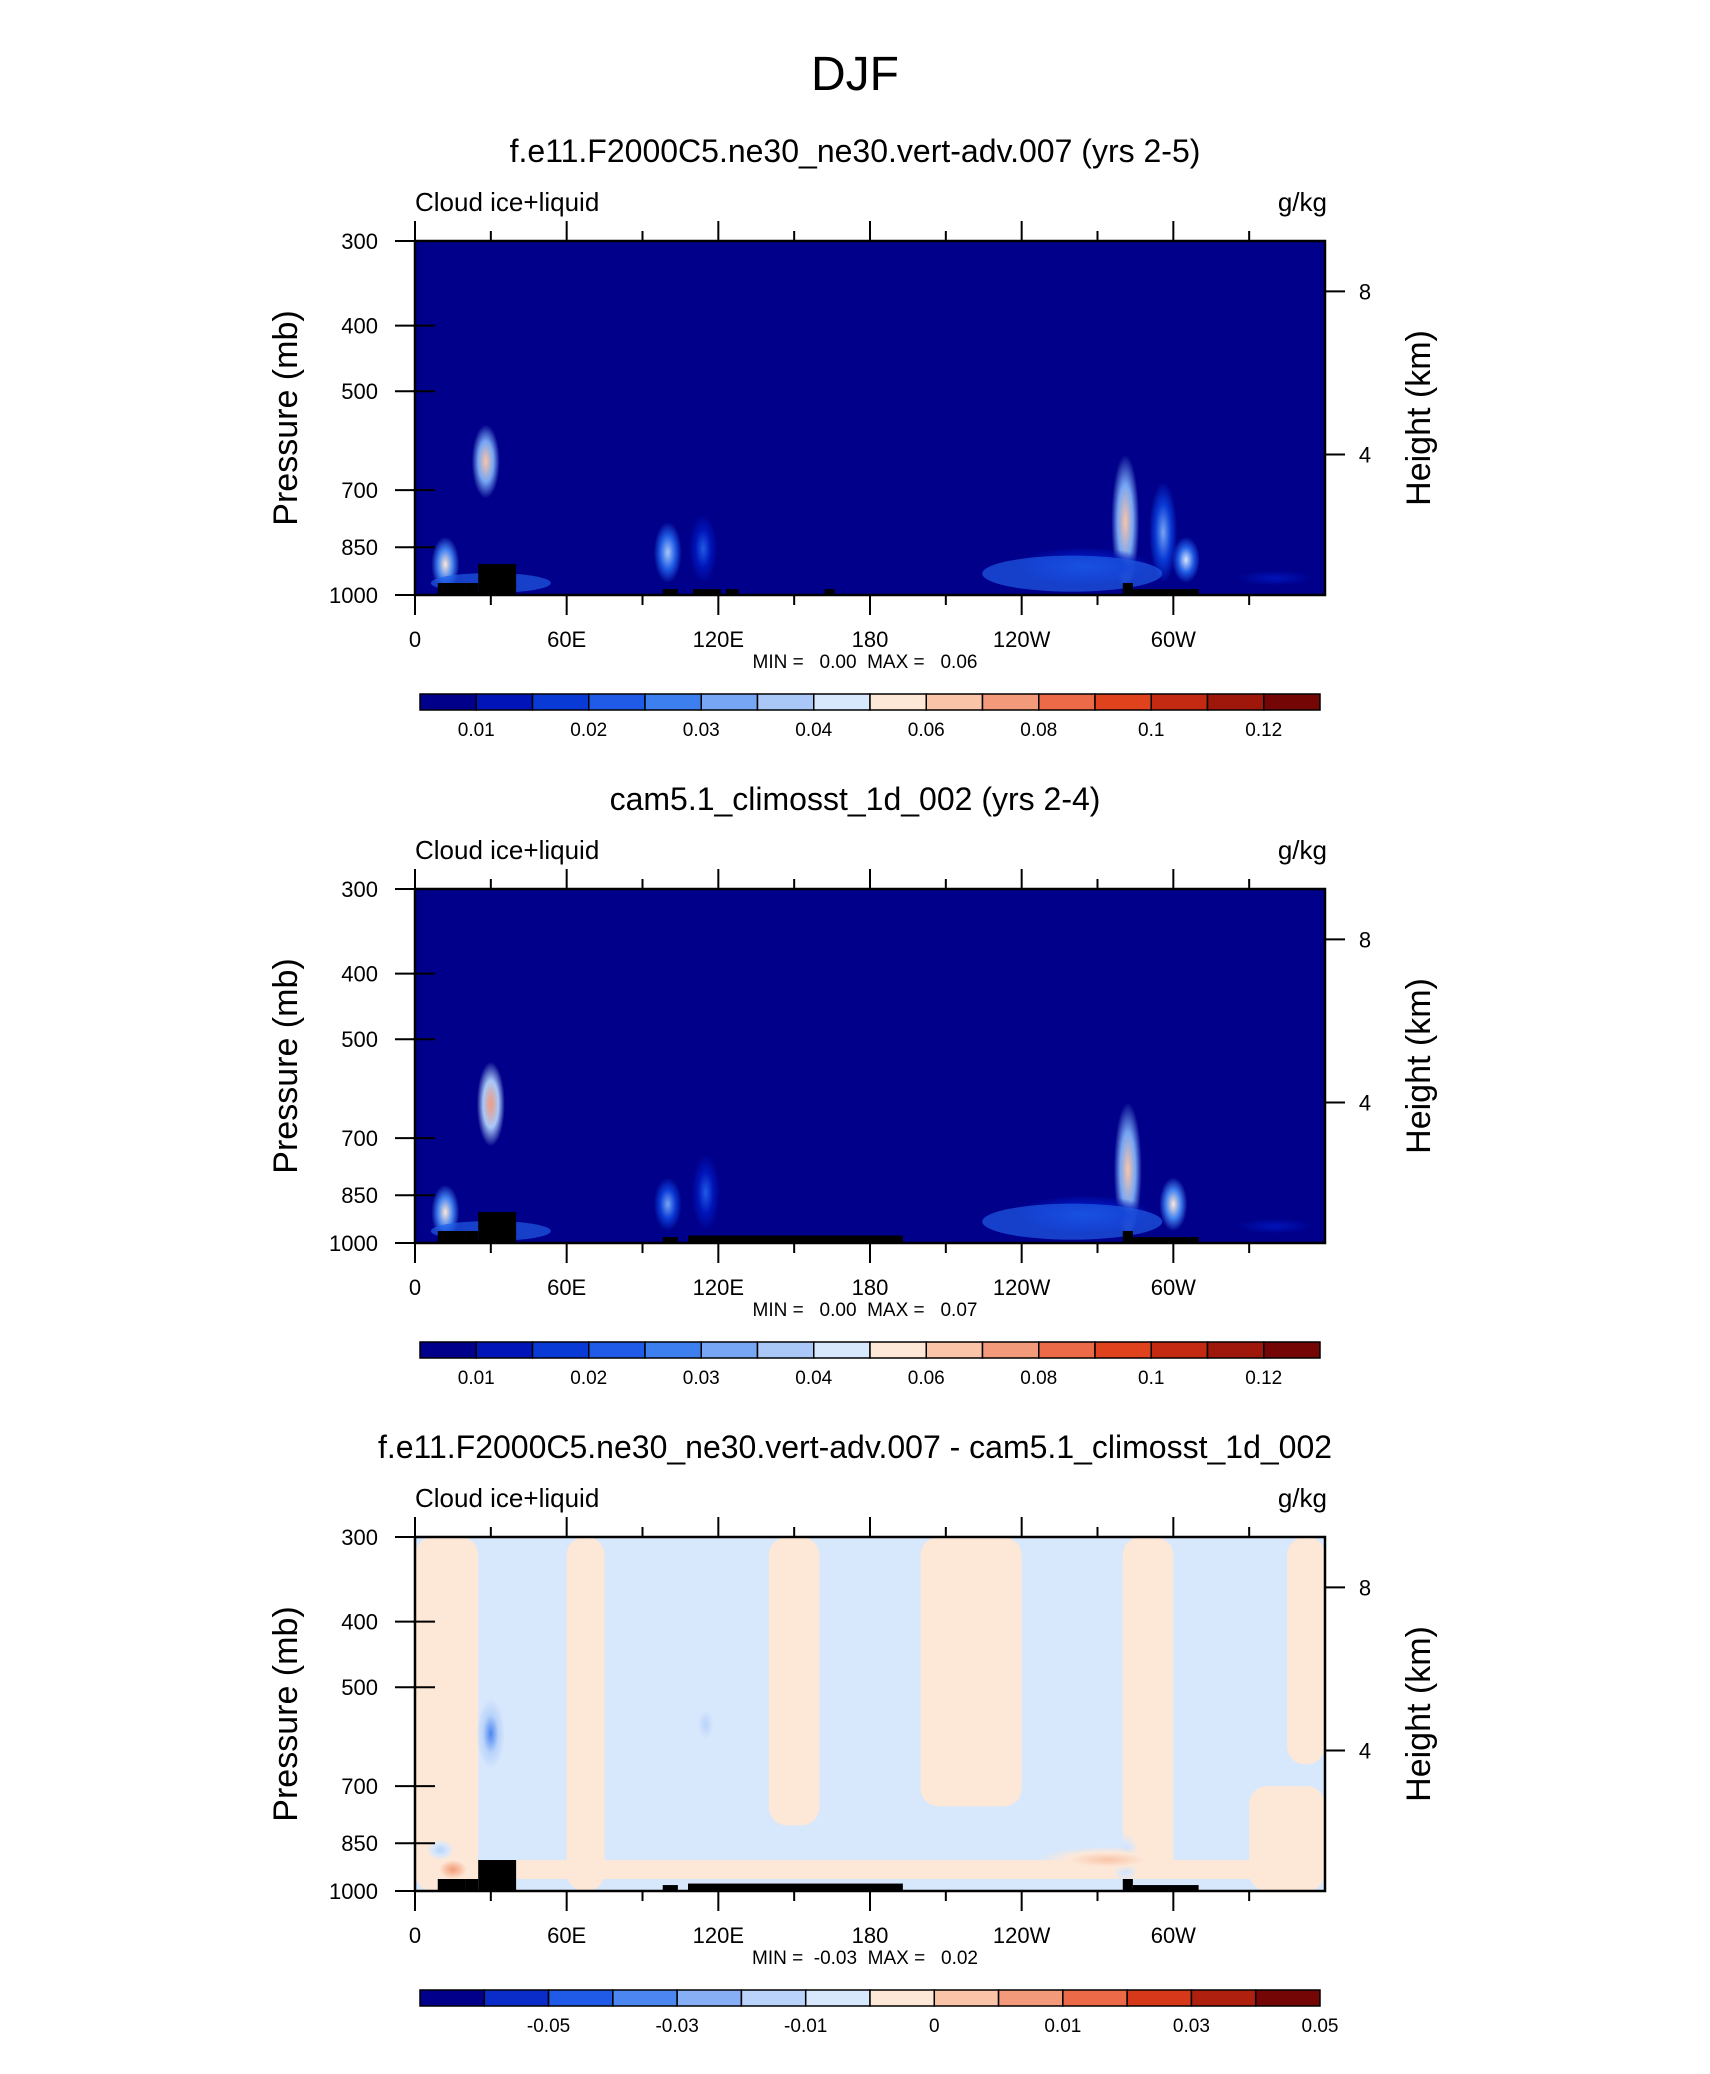 The width and height of the screenshot is (1710, 2074). I want to click on page-title: DJF, so click(855, 74).